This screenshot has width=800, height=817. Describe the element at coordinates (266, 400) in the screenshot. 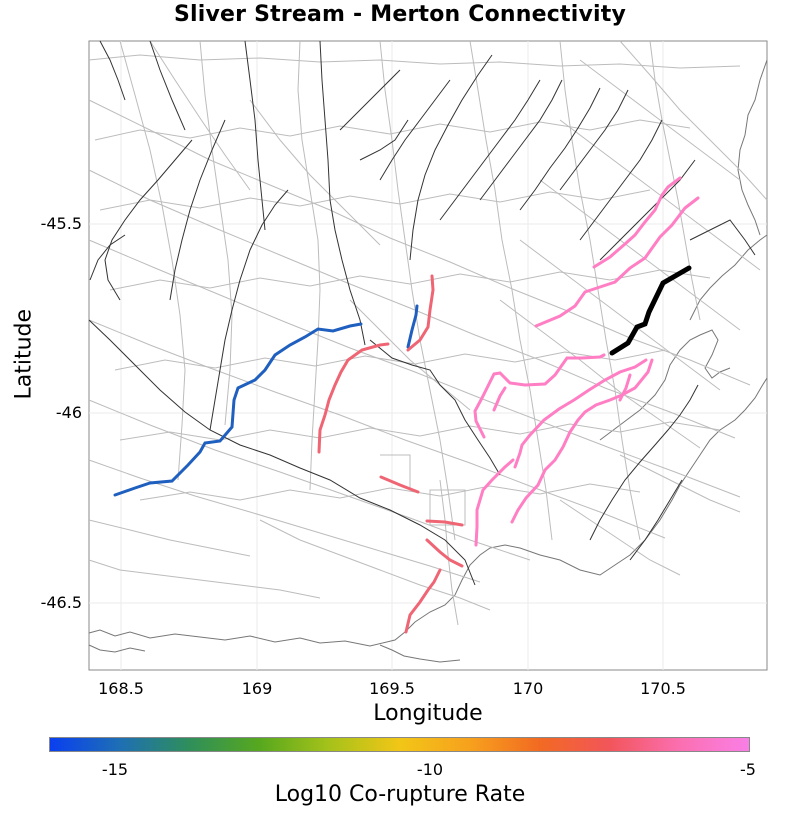

I see `faults-low-rate` at that location.